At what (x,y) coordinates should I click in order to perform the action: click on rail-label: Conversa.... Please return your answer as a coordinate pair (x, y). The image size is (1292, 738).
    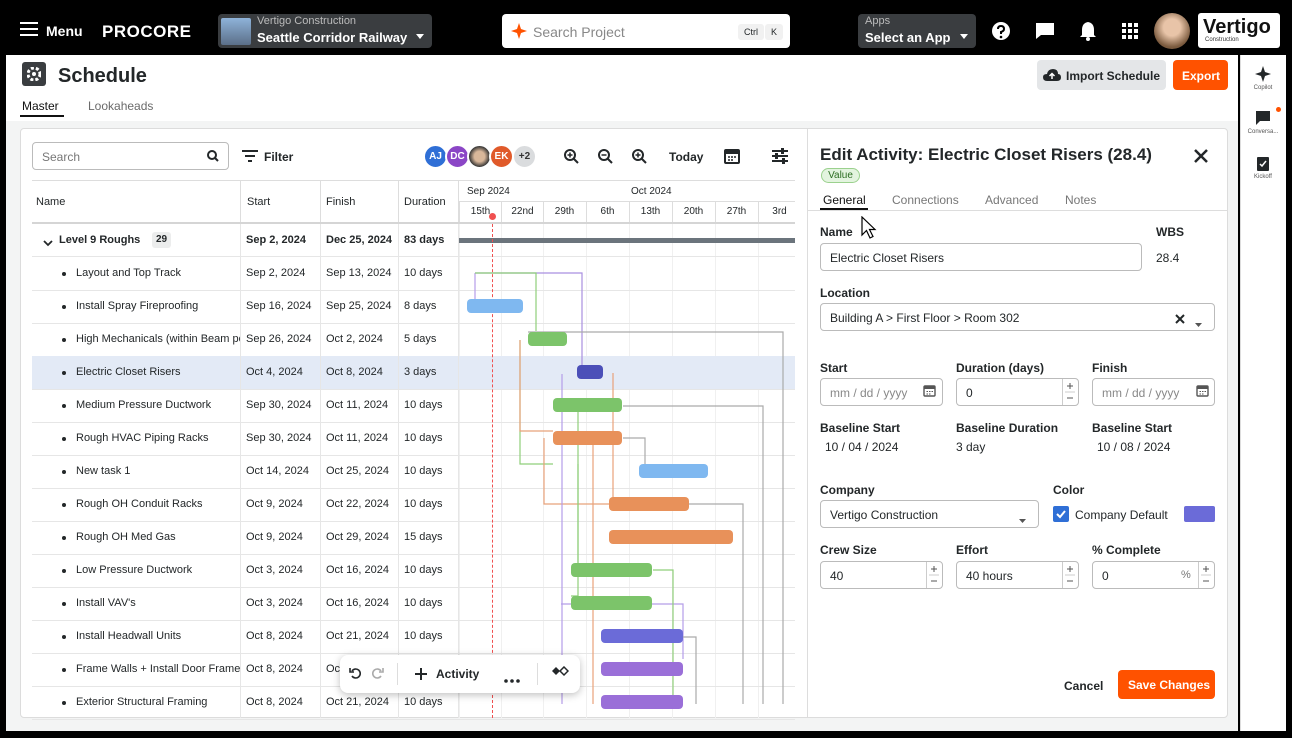
    Looking at the image, I should click on (1263, 132).